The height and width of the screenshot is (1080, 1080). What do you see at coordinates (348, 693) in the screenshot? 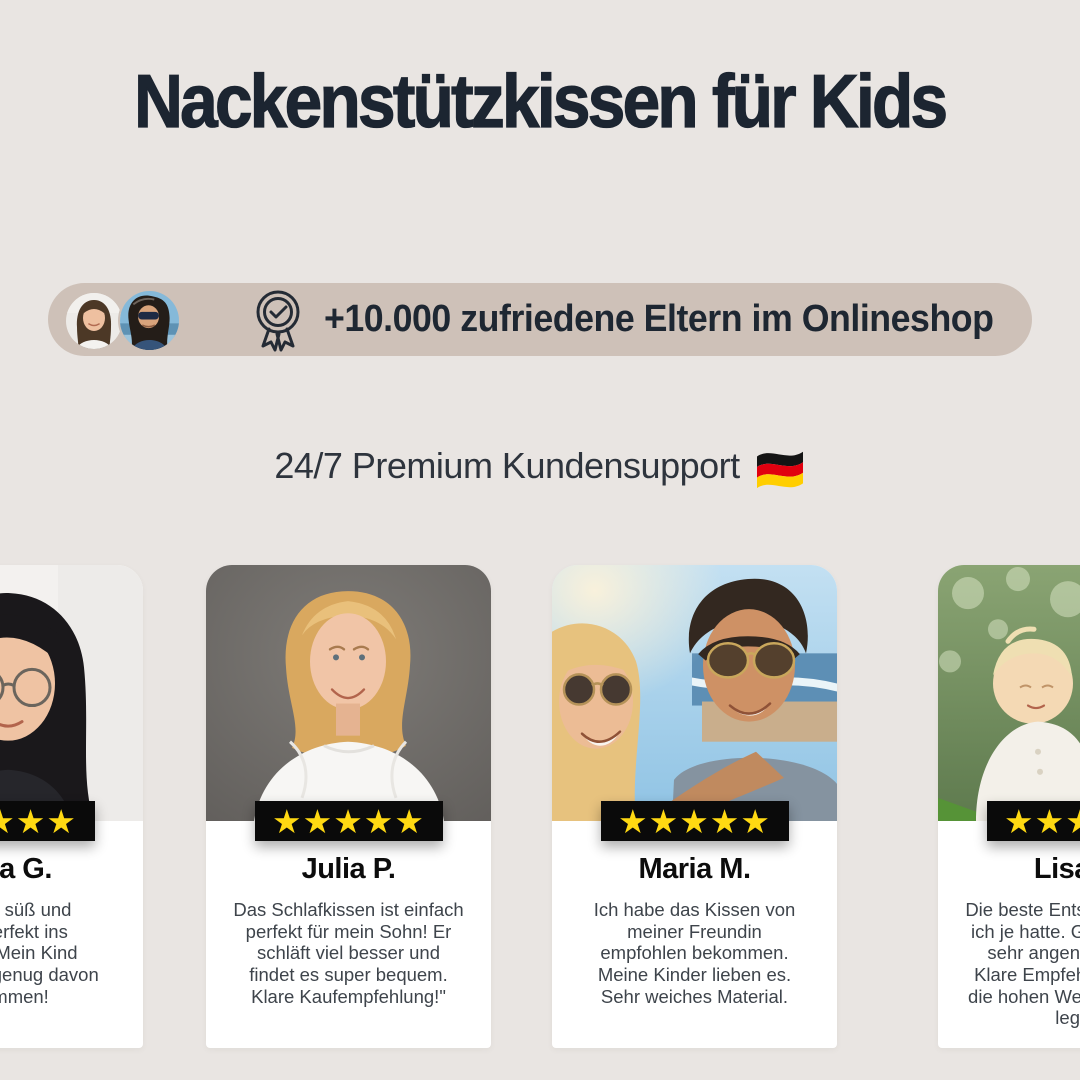
I see `customer-photo-blonde-woman` at bounding box center [348, 693].